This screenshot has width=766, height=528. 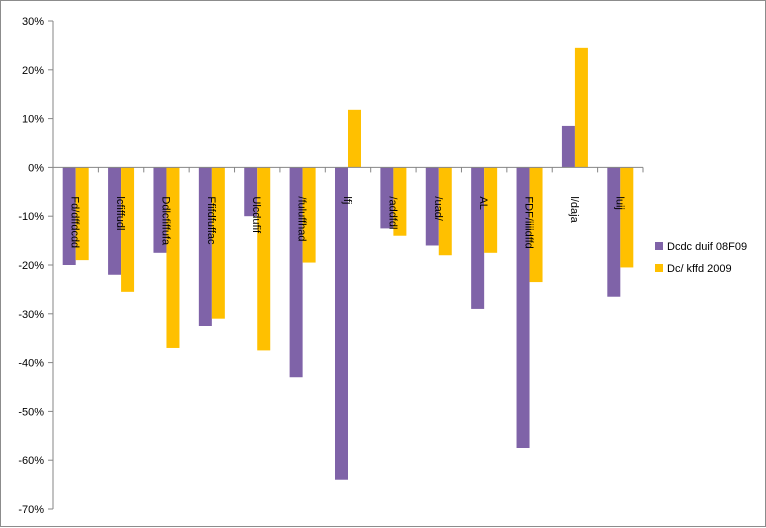 I want to click on category-label: lcfiffudl, so click(x=120, y=213).